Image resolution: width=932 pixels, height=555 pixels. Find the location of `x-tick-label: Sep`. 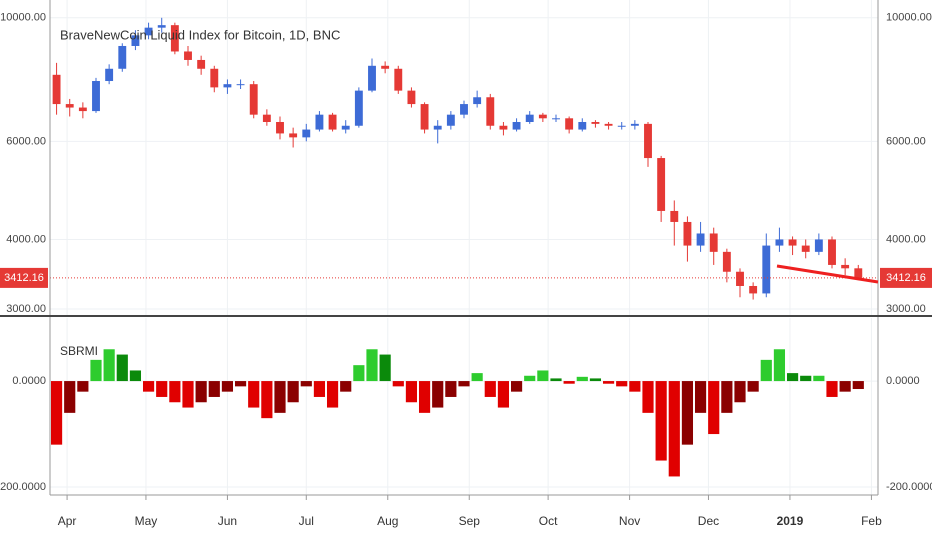

x-tick-label: Sep is located at coordinates (470, 521).